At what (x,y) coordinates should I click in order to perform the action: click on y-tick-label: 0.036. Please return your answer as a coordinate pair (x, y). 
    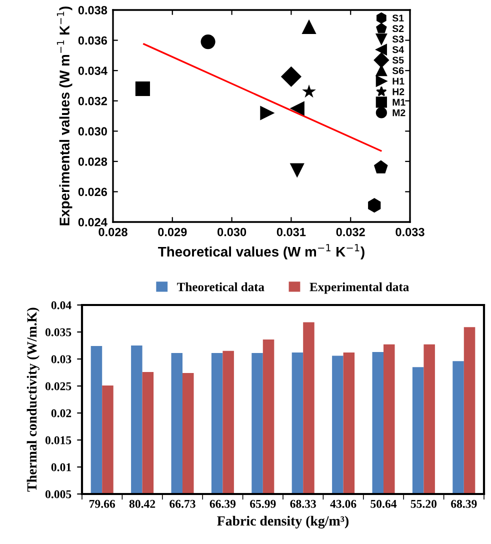
    Looking at the image, I should click on (93, 40).